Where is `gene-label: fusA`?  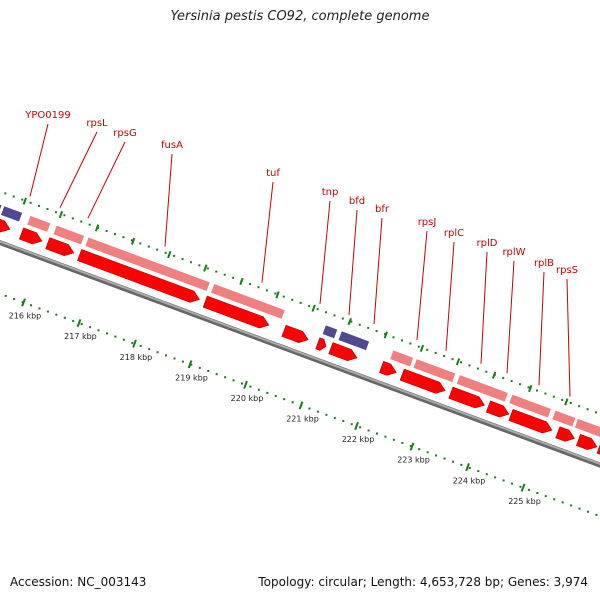
gene-label: fusA is located at coordinates (172, 145).